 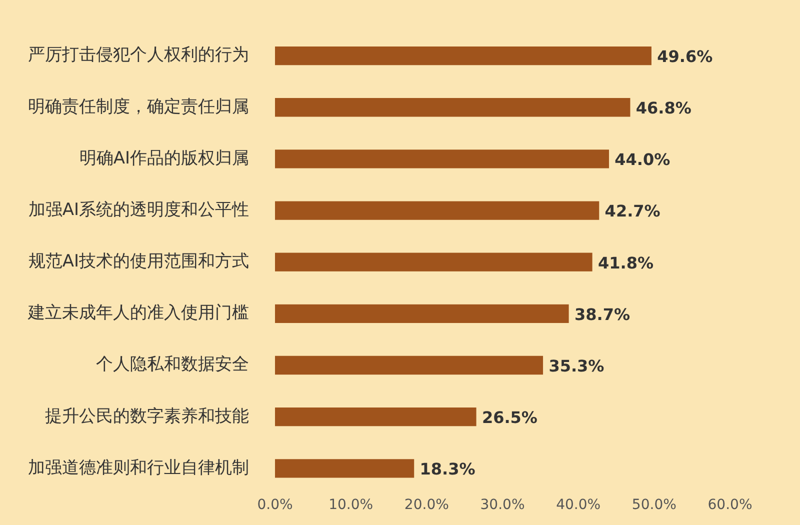 What do you see at coordinates (642, 160) in the screenshot?
I see `data-label: 44.0%` at bounding box center [642, 160].